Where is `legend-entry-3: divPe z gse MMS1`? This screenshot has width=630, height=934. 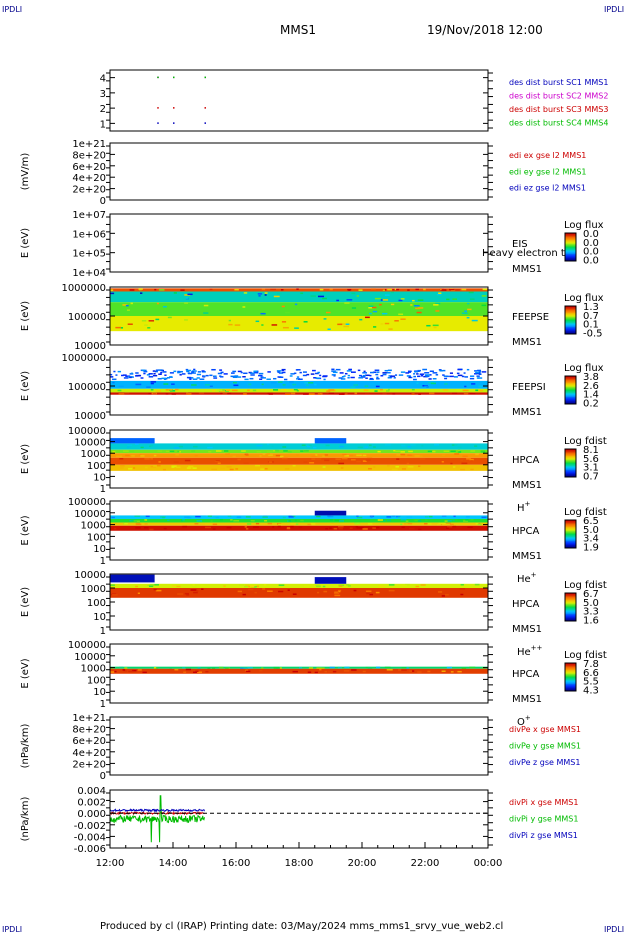 legend-entry-3: divPe z gse MMS1 is located at coordinates (544, 762).